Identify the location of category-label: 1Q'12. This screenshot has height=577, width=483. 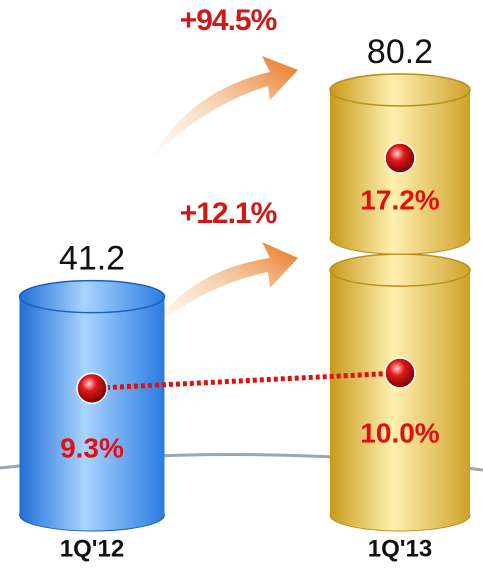
(92, 548).